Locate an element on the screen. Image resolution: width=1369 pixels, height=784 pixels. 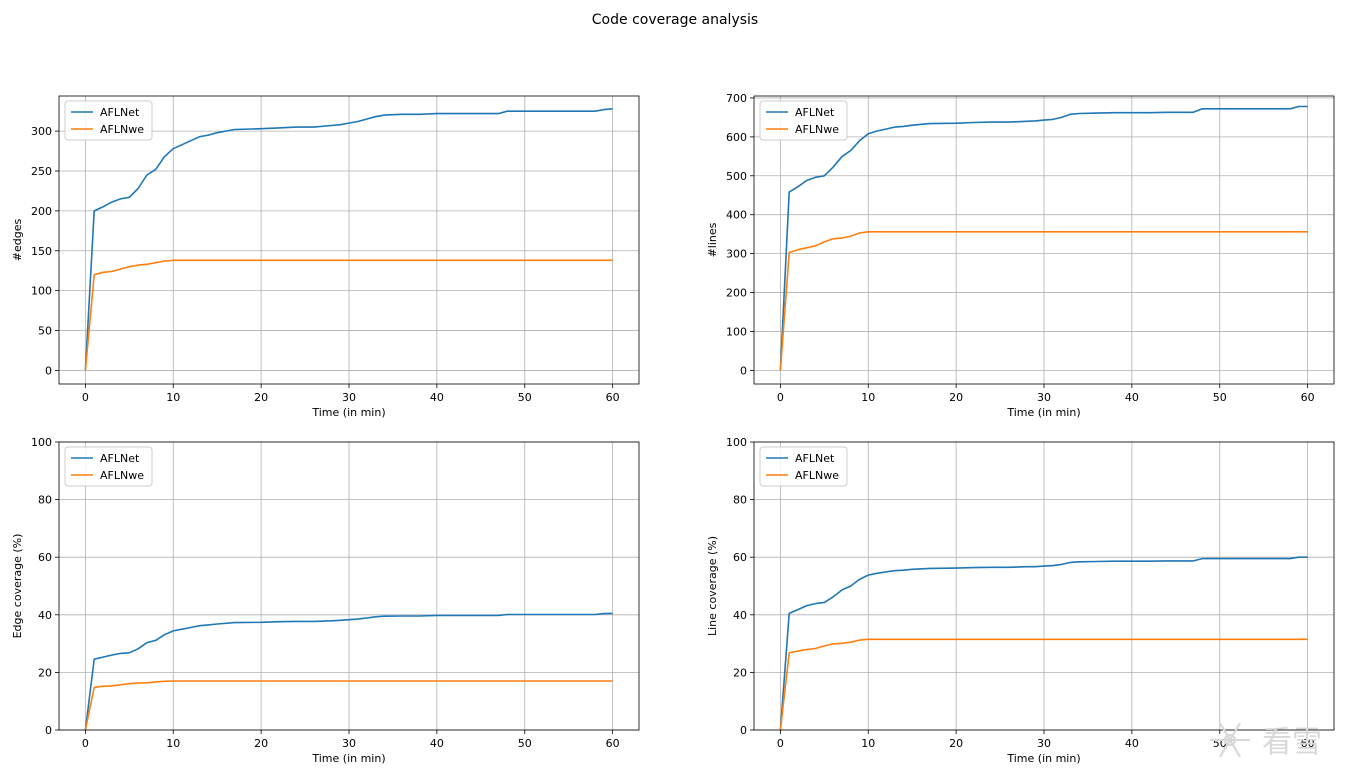
y-axis-label: #lines is located at coordinates (712, 239).